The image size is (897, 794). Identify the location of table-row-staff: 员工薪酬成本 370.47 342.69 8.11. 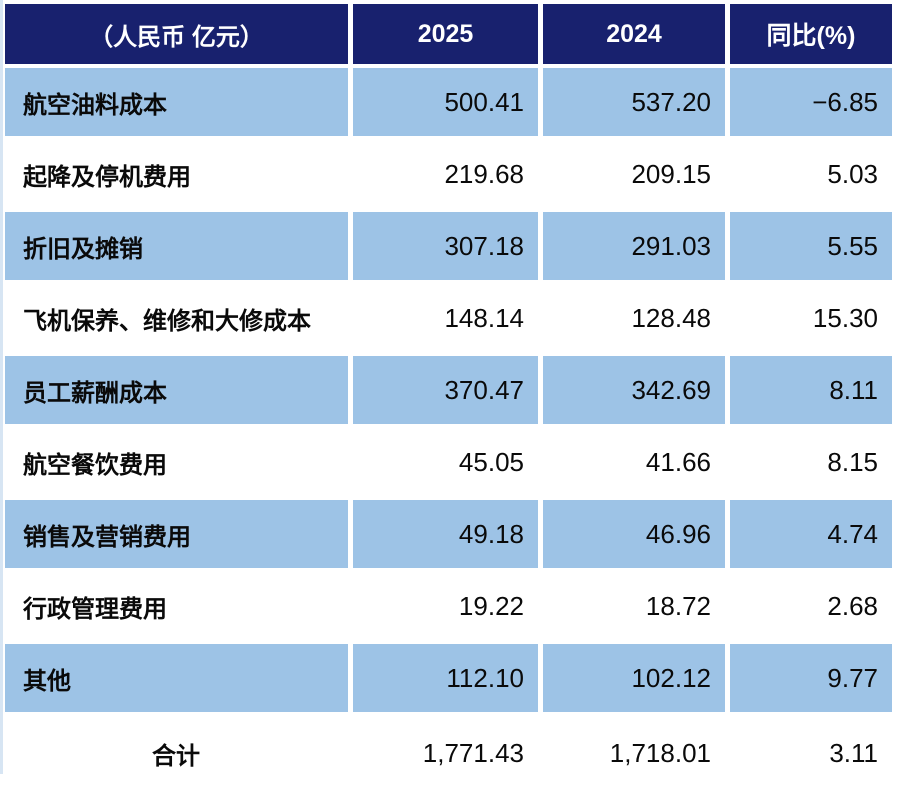
(448, 390).